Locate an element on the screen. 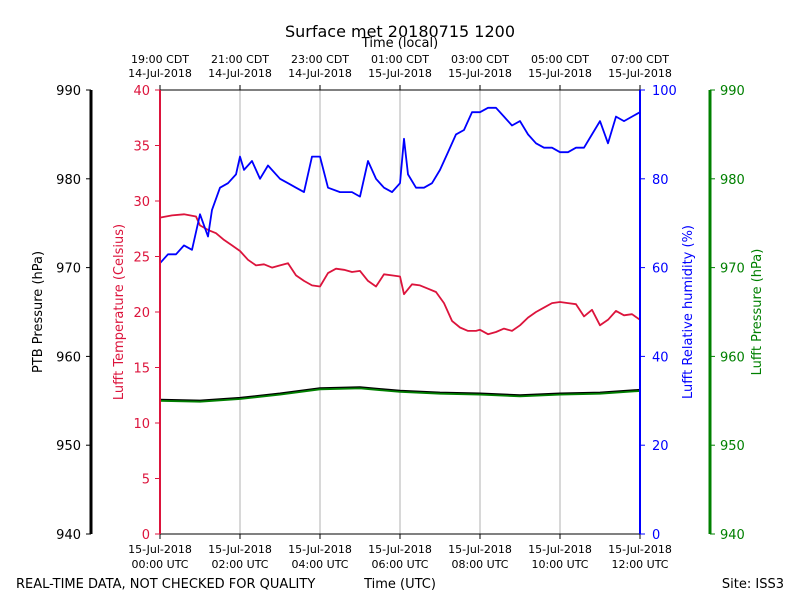 This screenshot has height=600, width=800. y-tick-label-ptb: 990 is located at coordinates (68, 91).